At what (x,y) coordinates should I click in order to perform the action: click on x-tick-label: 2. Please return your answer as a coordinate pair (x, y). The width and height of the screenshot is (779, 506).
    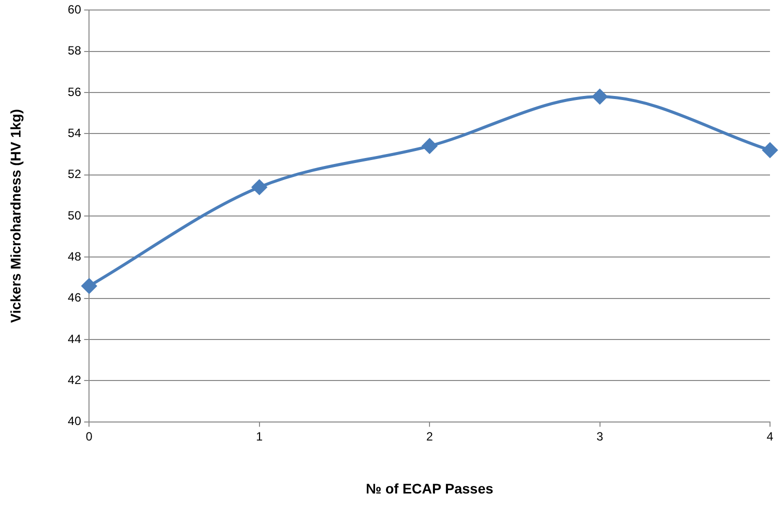
    Looking at the image, I should click on (430, 436).